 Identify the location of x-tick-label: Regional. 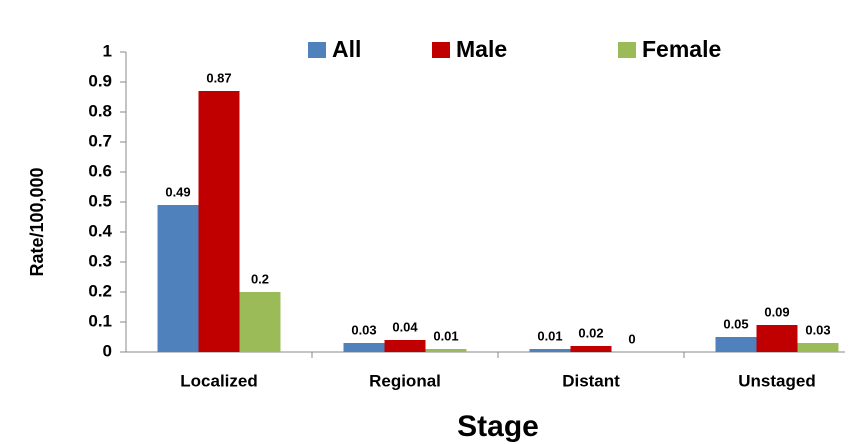
(405, 380).